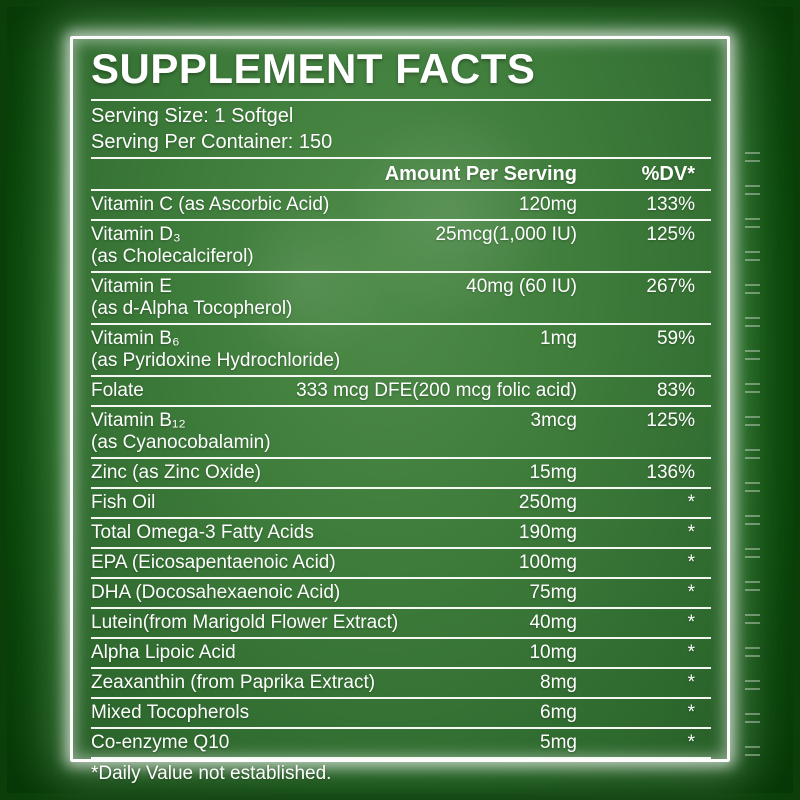 This screenshot has width=800, height=800. I want to click on ingredient-row: Mixed Tocopherols 6mg *, so click(401, 712).